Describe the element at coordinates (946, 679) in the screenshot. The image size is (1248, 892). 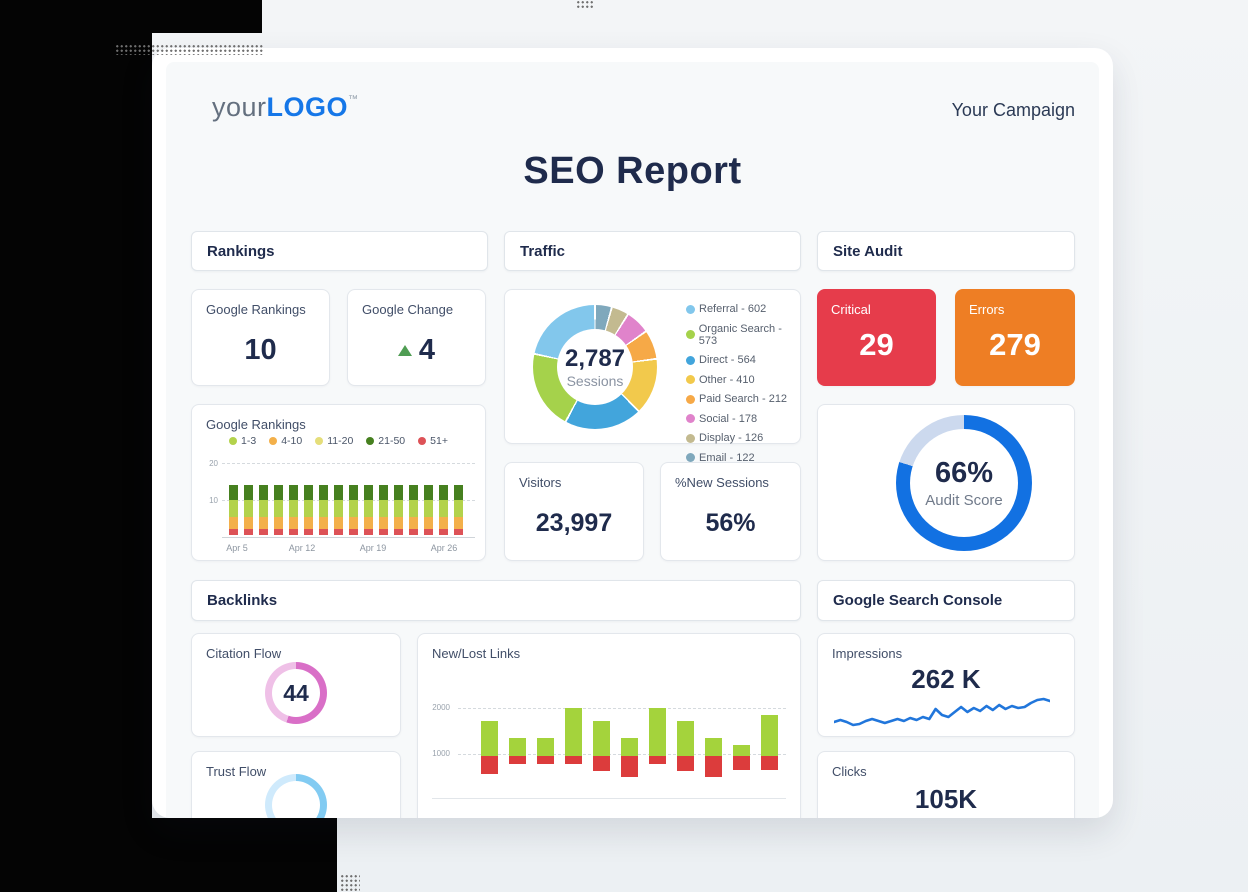
I see `impressions-value: 262 K` at that location.